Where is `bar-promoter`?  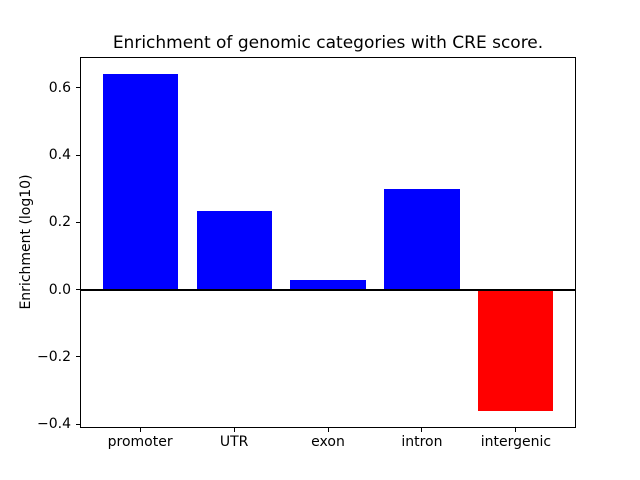 bar-promoter is located at coordinates (140, 182).